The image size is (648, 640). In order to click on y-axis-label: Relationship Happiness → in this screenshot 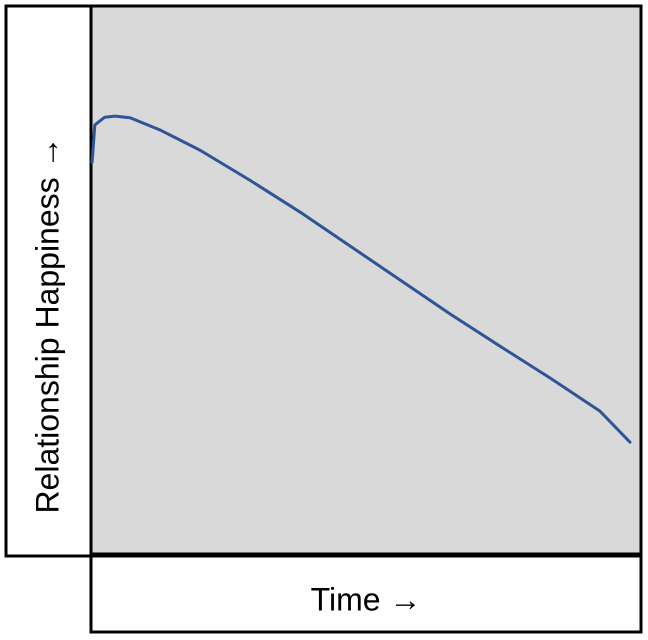, I will do `click(47, 324)`.